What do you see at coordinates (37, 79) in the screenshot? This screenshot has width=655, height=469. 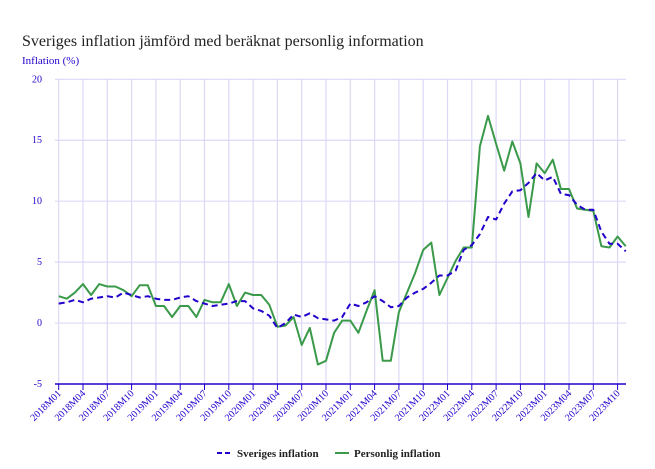 I see `y-tick-label: 20` at bounding box center [37, 79].